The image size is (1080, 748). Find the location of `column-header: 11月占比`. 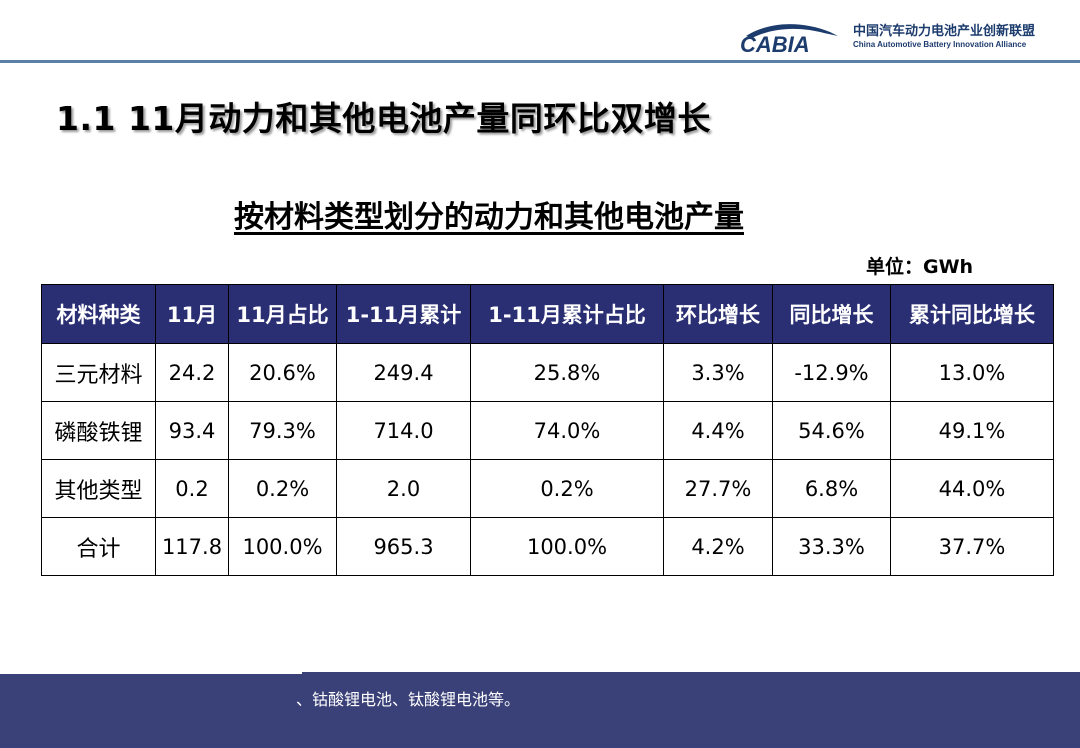

column-header: 11月占比 is located at coordinates (282, 314).